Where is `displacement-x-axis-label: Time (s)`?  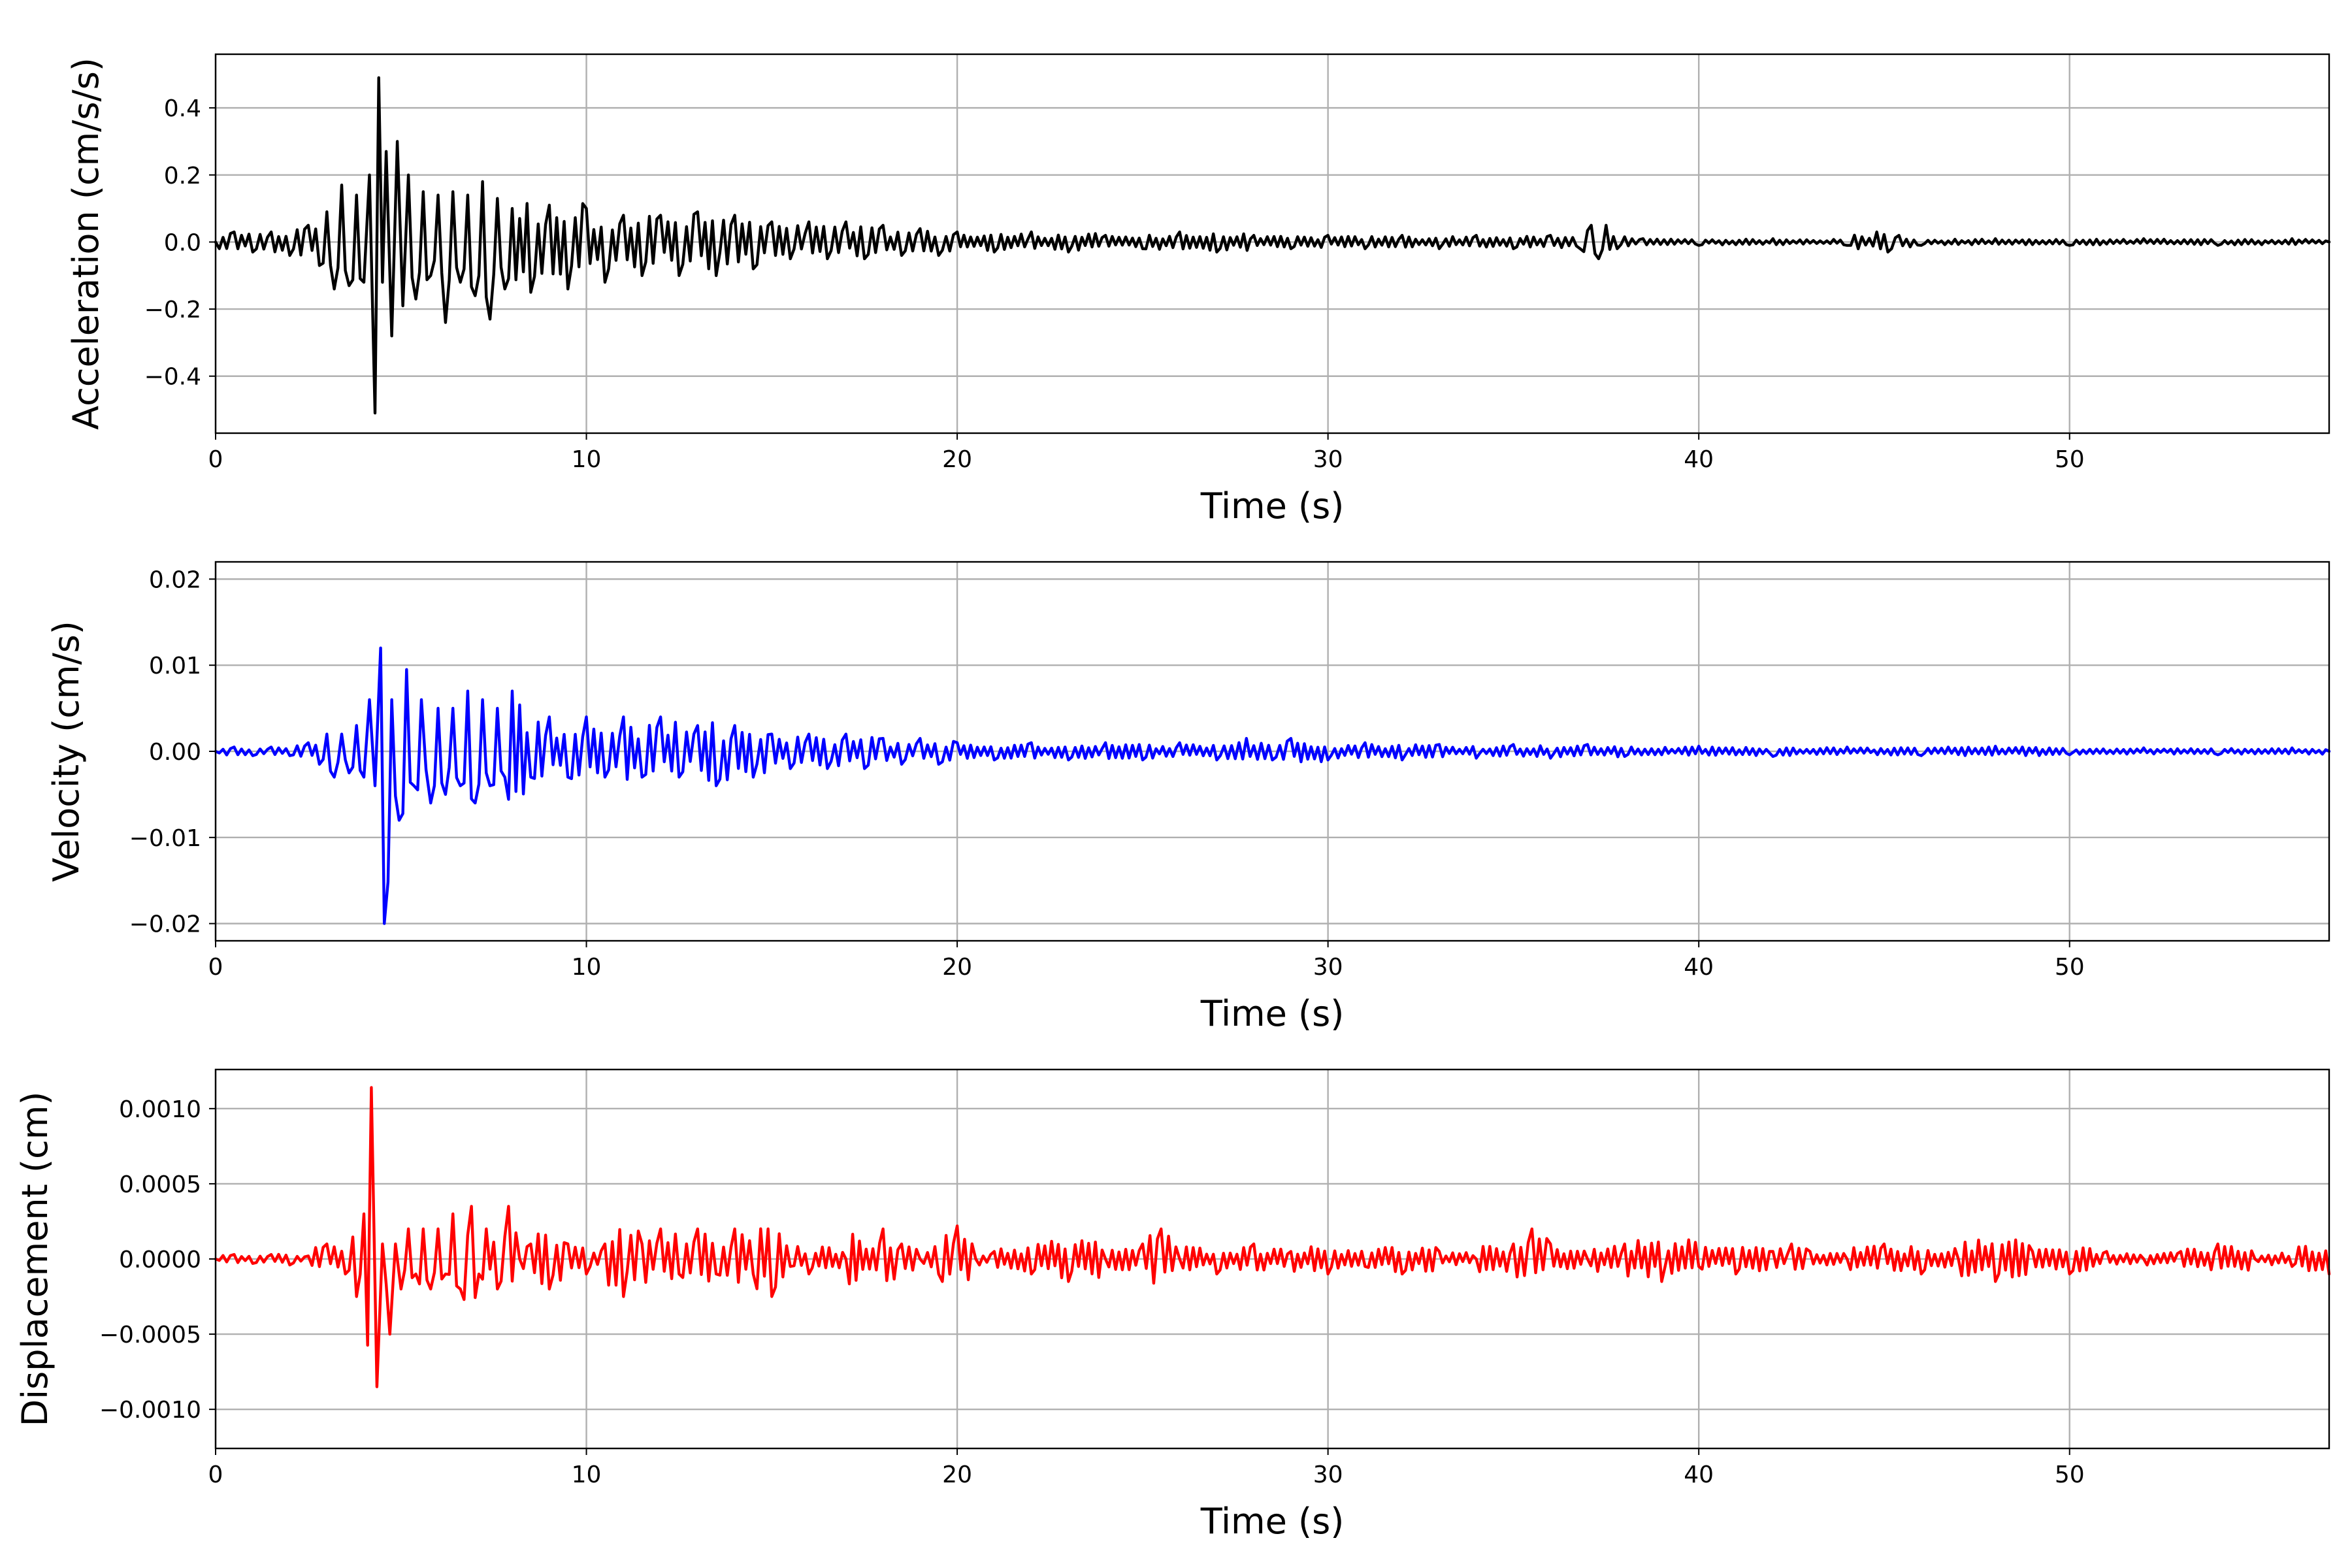
displacement-x-axis-label: Time (s) is located at coordinates (1272, 1521).